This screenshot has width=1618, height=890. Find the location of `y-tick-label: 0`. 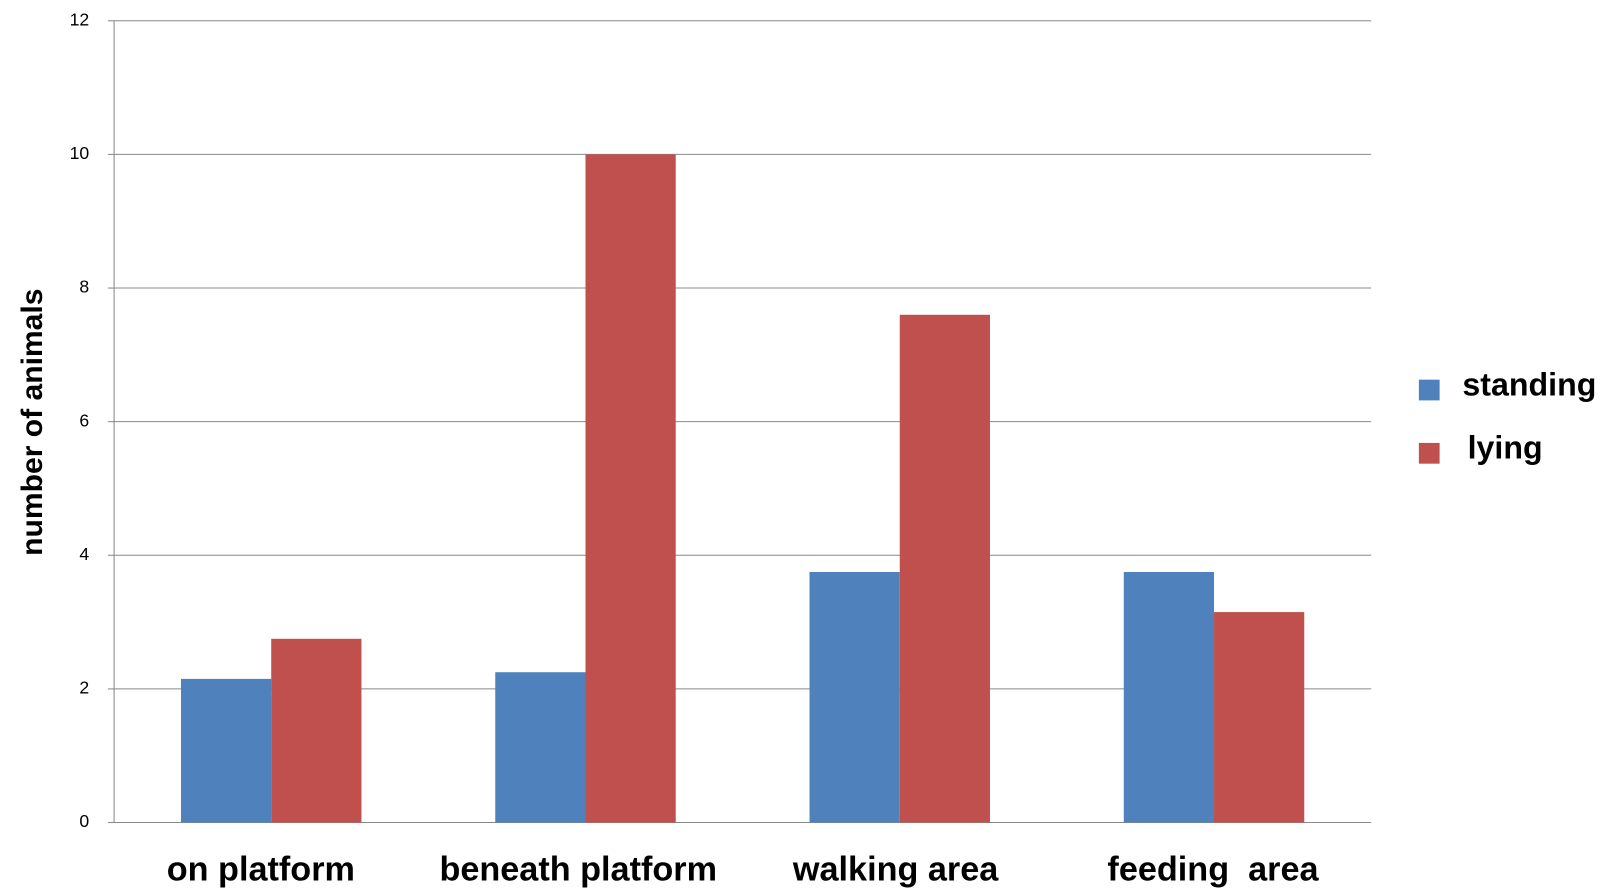

y-tick-label: 0 is located at coordinates (84, 821).